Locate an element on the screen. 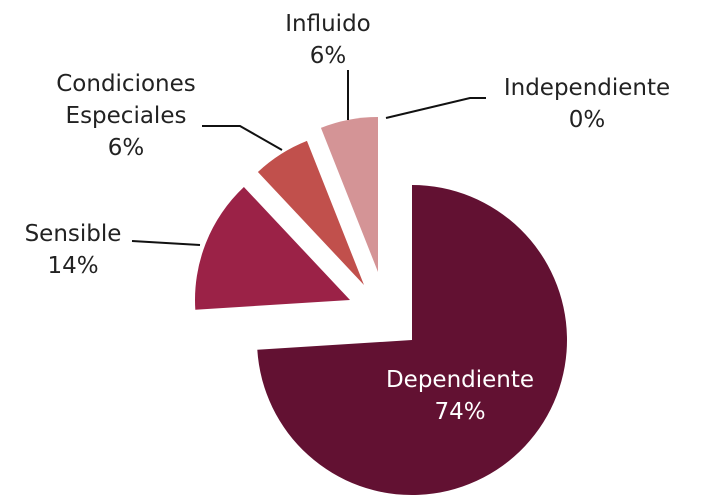 Image resolution: width=705 pixels, height=498 pixels. category-label: Dependiente is located at coordinates (460, 380).